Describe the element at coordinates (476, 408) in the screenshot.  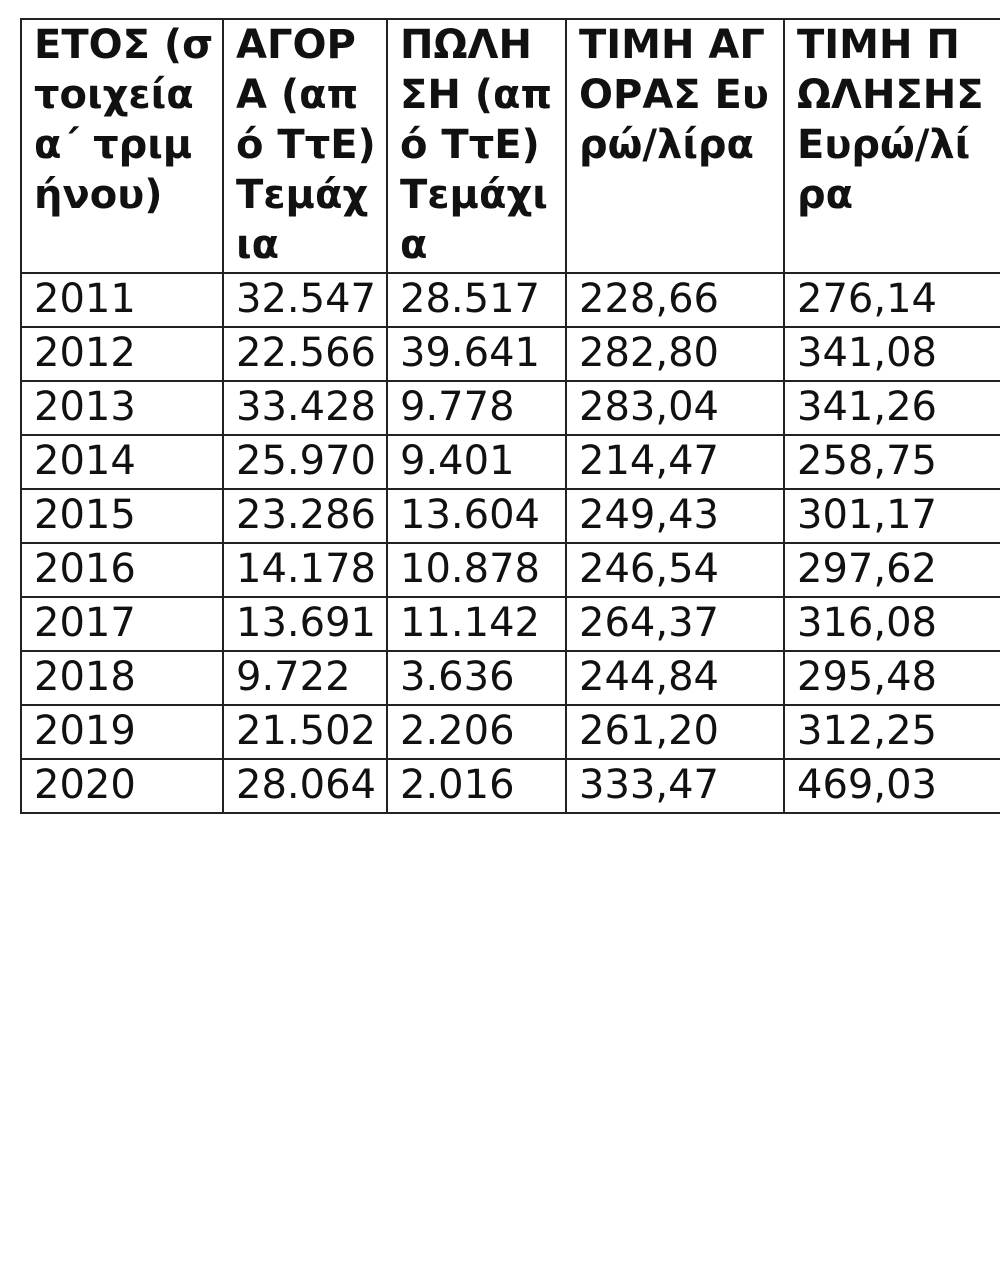
I see `table-cell: 9.778` at that location.